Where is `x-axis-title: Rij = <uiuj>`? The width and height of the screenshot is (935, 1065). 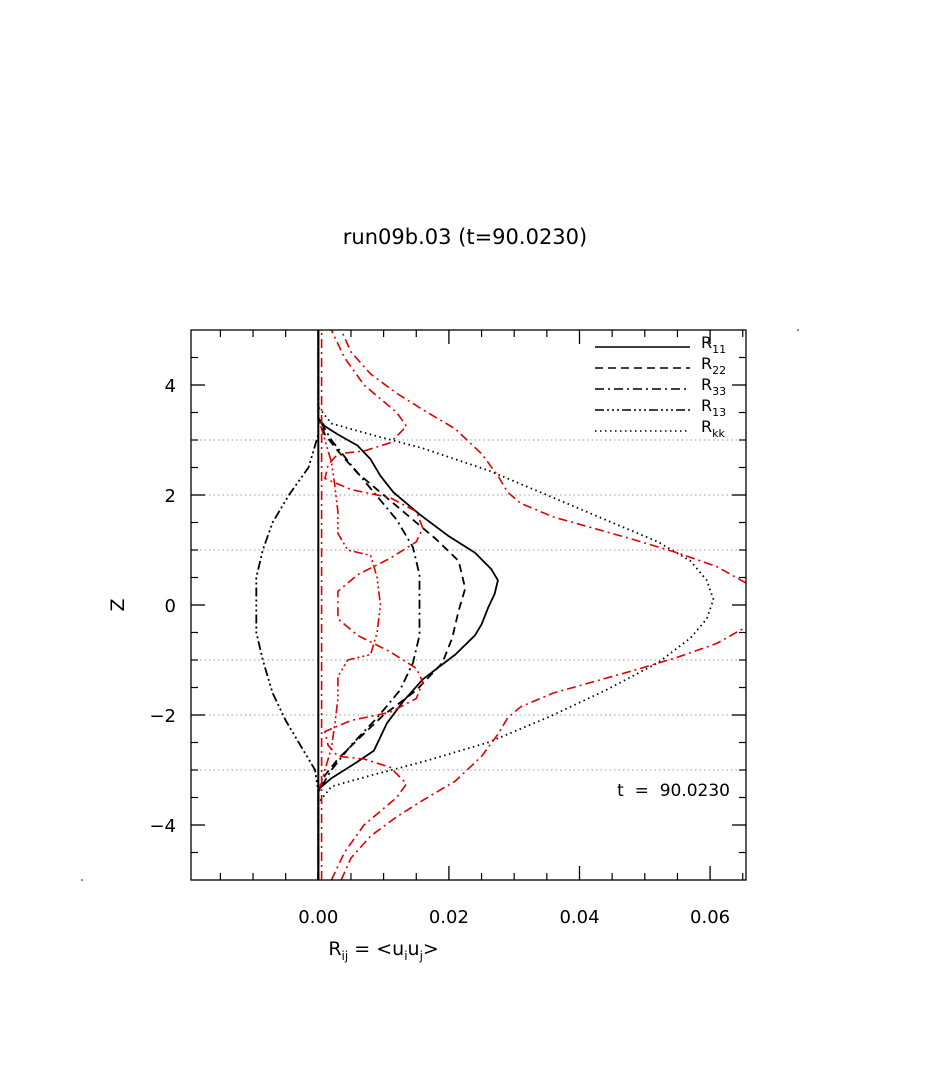 x-axis-title: Rij = <uiuj> is located at coordinates (383, 950).